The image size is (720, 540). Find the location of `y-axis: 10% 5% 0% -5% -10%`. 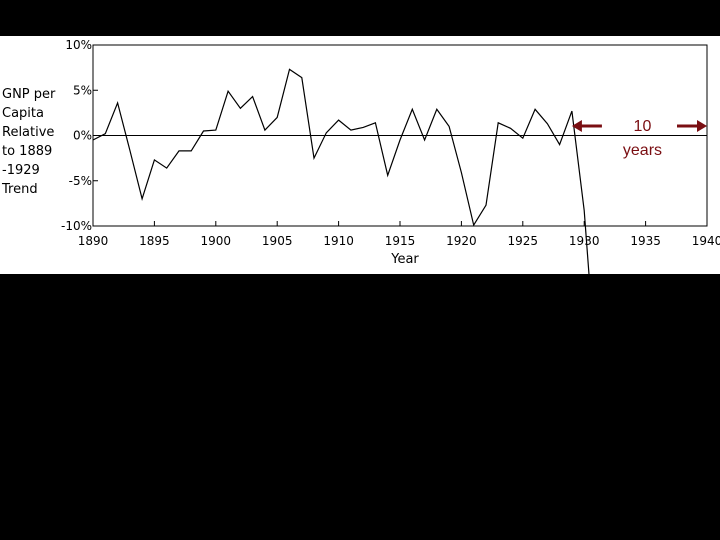

y-axis: 10% 5% 0% -5% -10% is located at coordinates (79, 135).